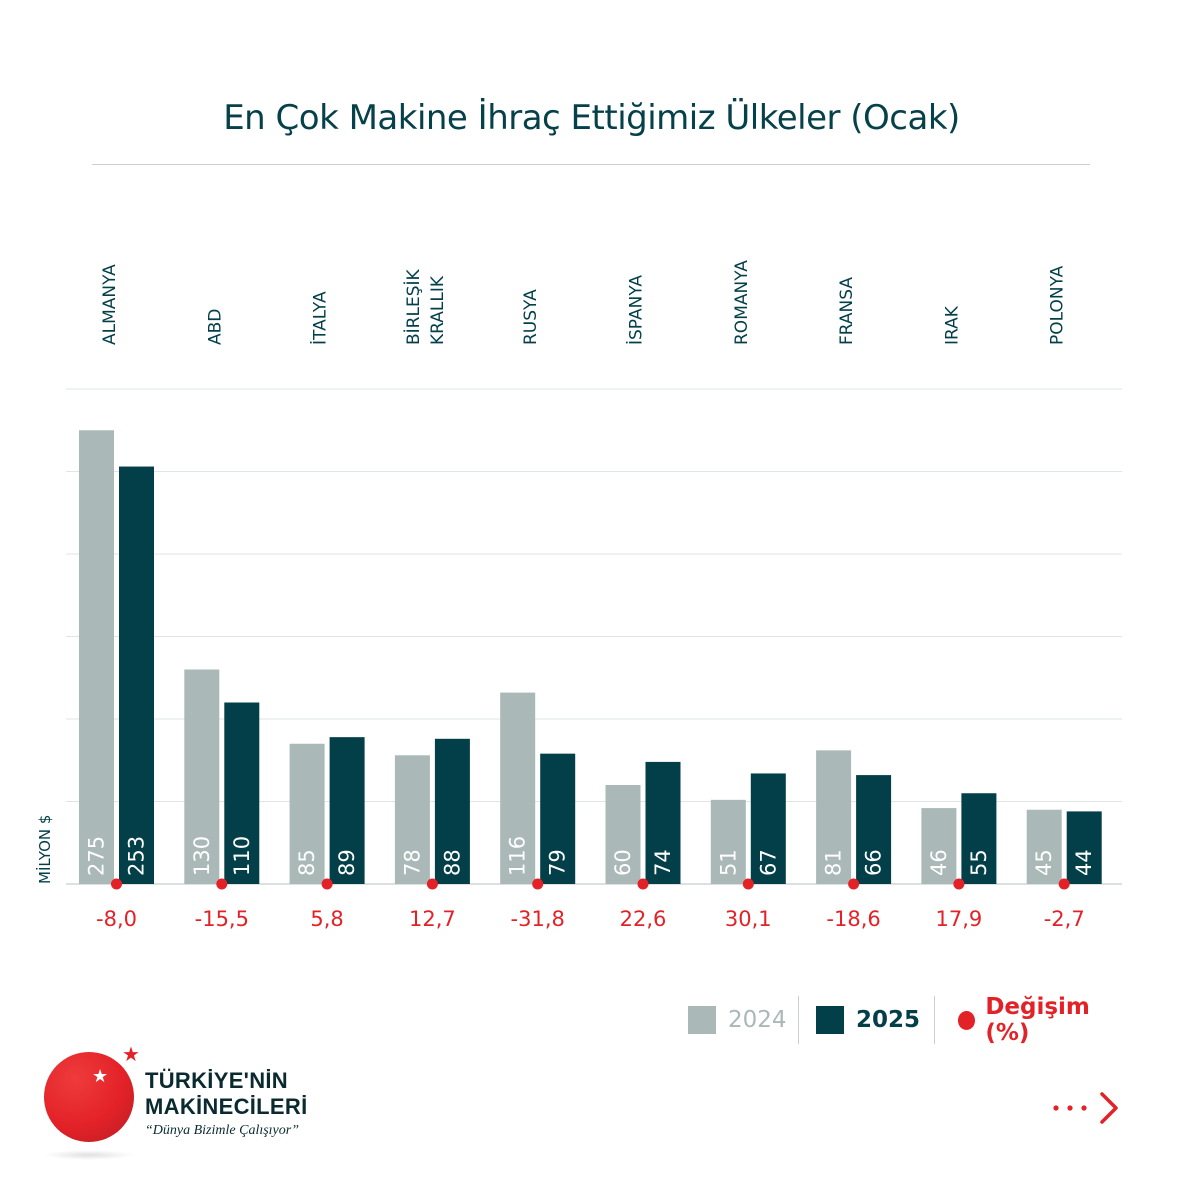  I want to click on change-label: 12,7, so click(432, 919).